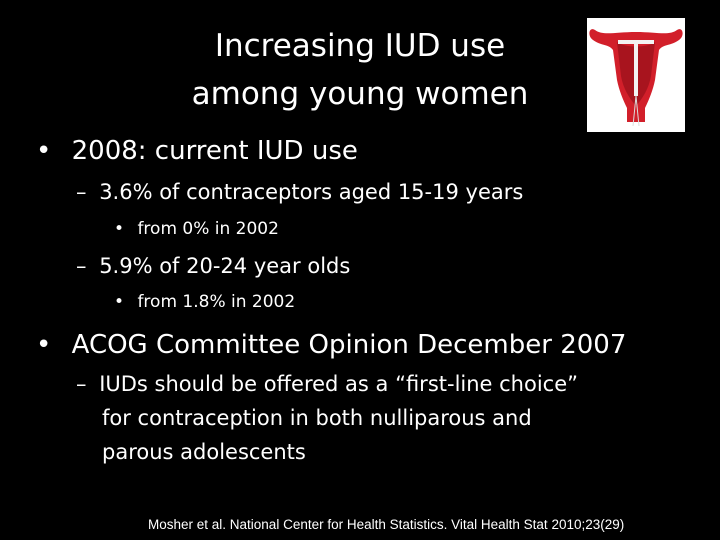 The image size is (720, 540). I want to click on sub-bullet-text: 3.6% of contraceptors aged 15-19 years, so click(311, 192).